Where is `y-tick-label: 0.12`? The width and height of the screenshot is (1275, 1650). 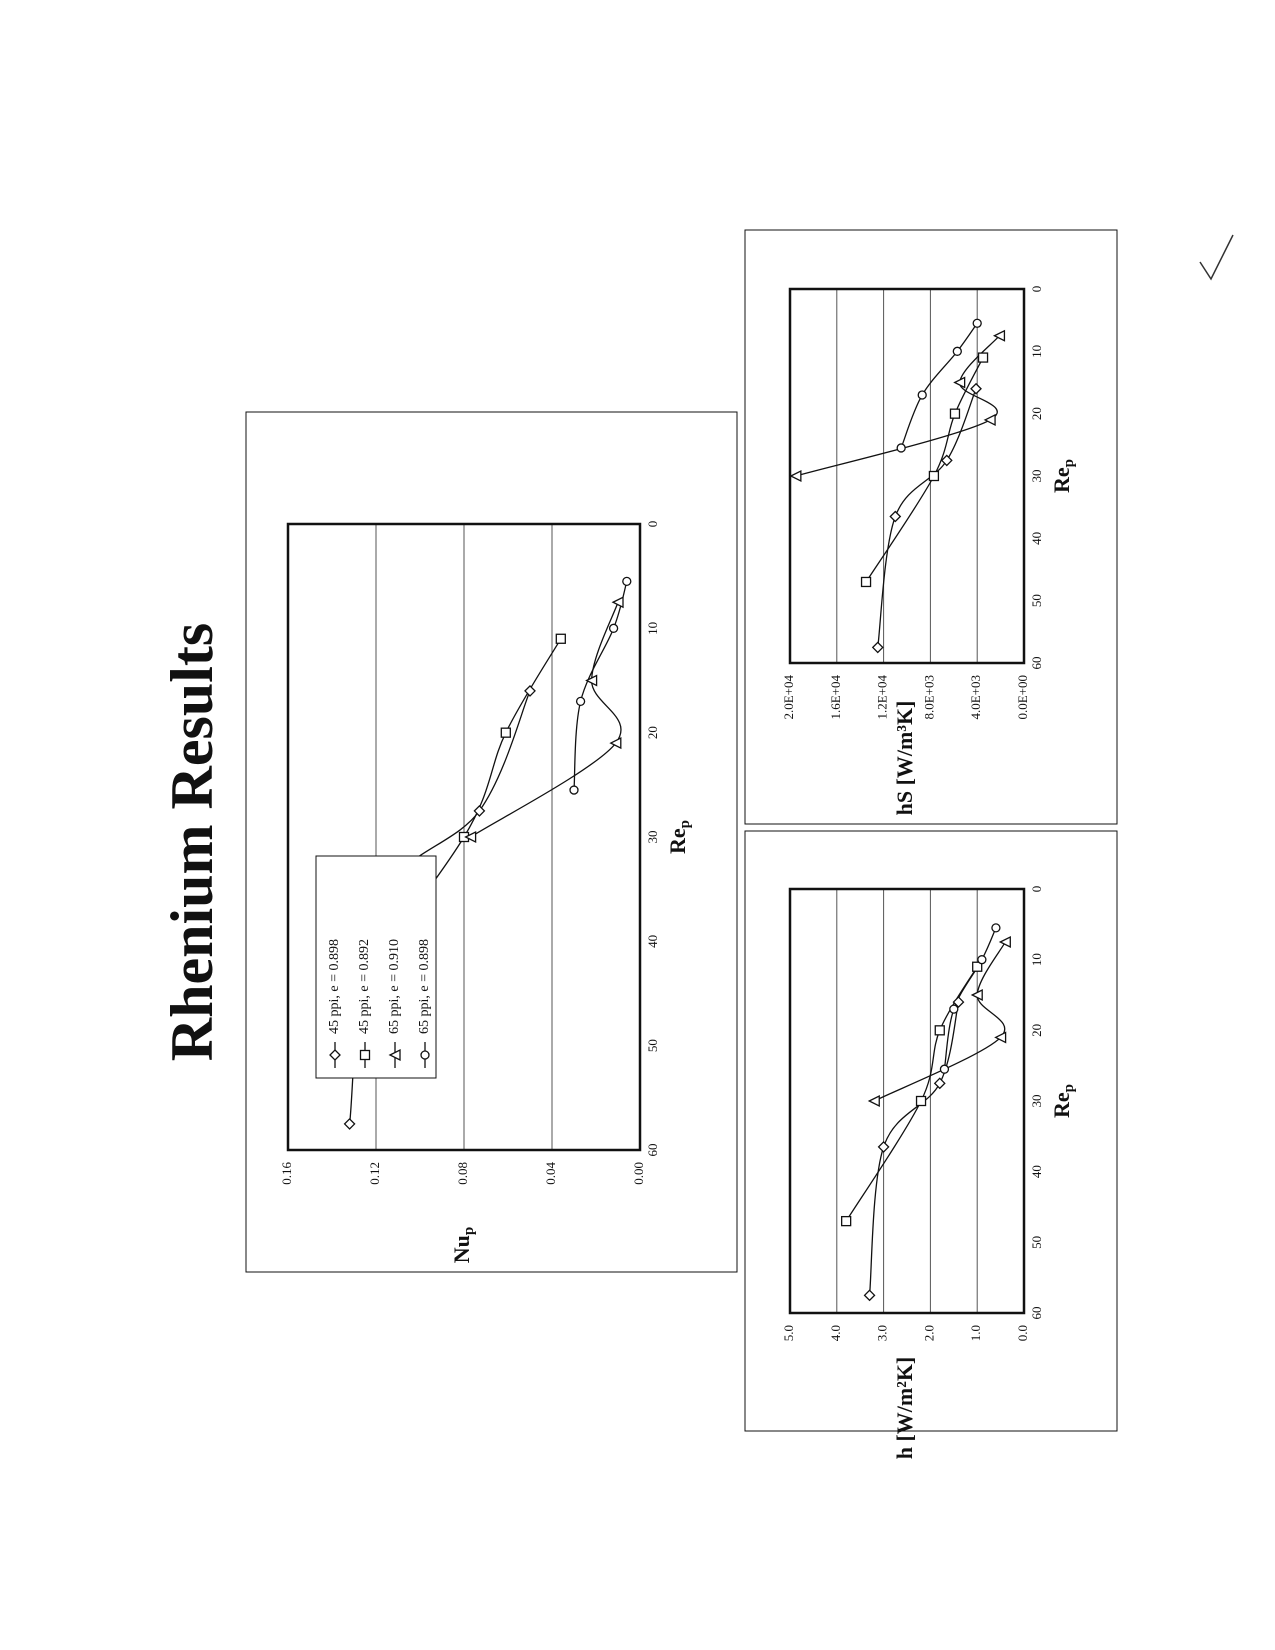 y-tick-label: 0.12 is located at coordinates (374, 1173).